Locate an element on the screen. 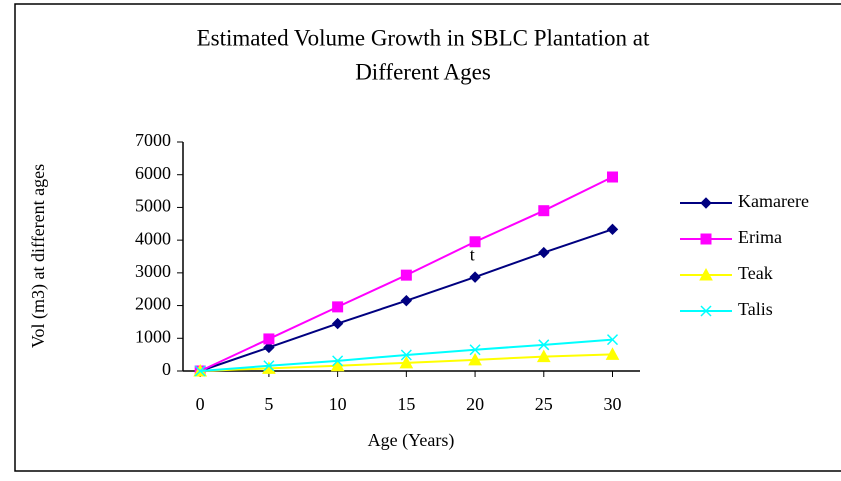  y-tick-label: 3000 is located at coordinates (153, 271).